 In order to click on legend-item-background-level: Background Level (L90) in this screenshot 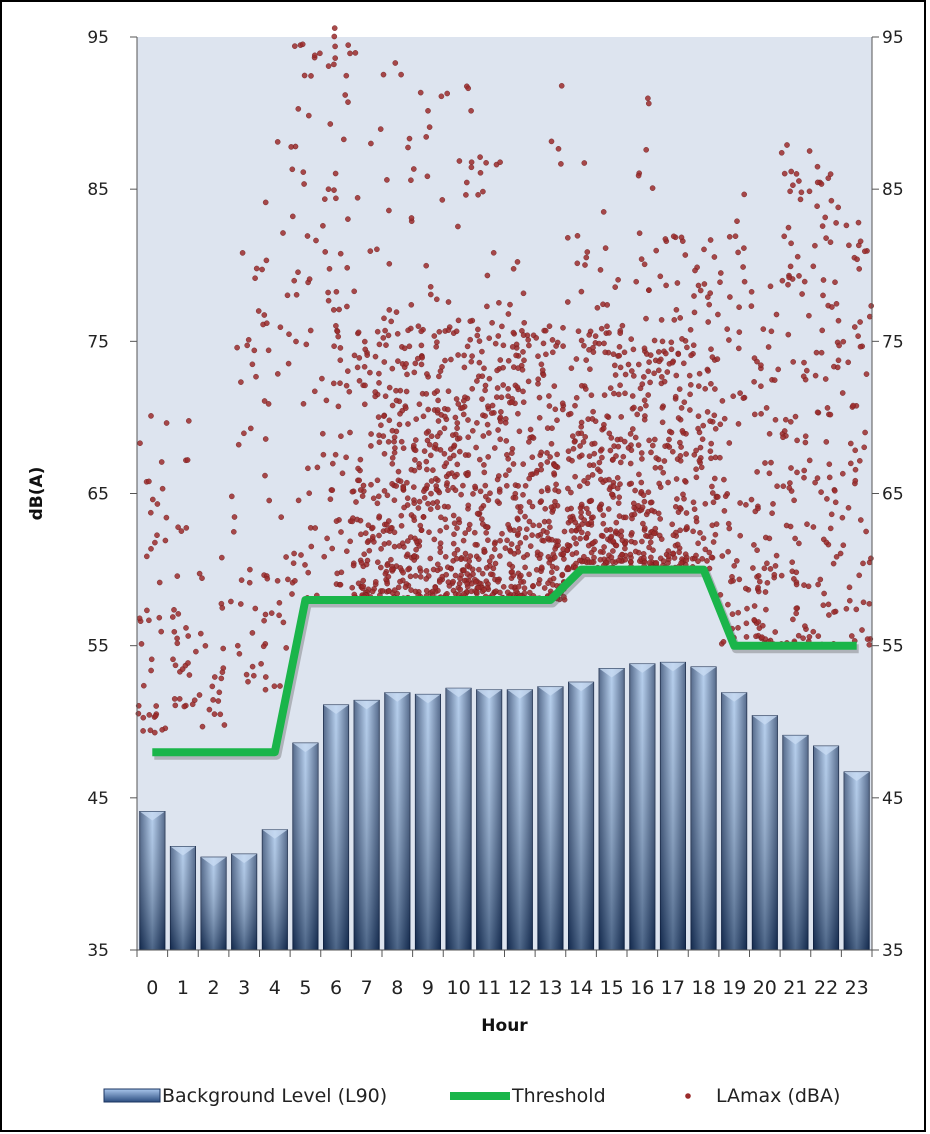, I will do `click(245, 1096)`.